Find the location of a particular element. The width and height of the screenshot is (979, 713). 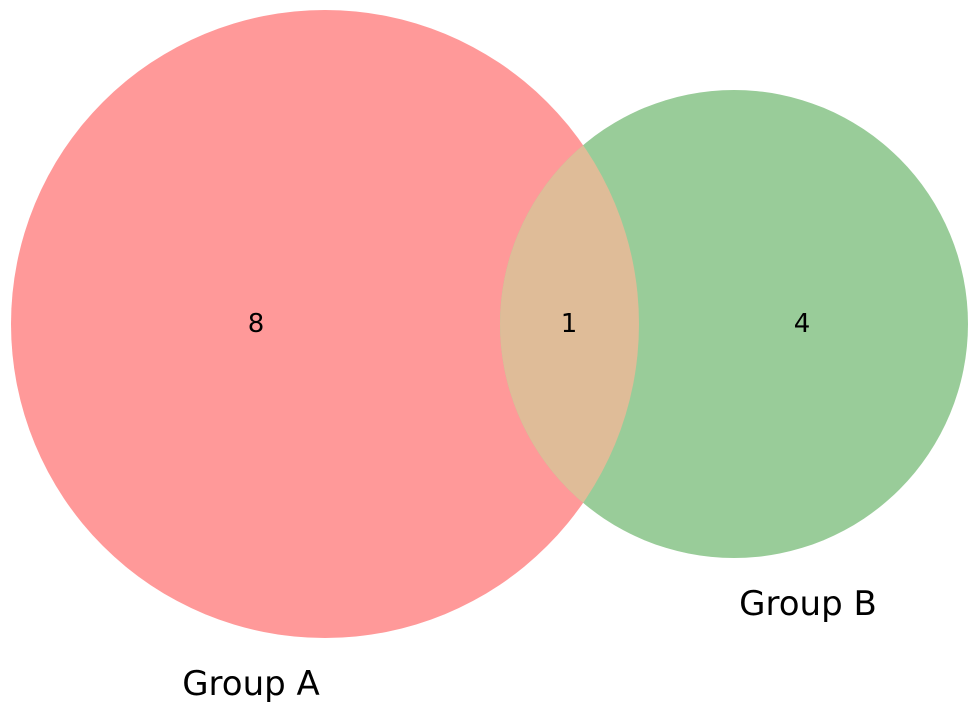

group-a-only-count: 8 is located at coordinates (256, 324).